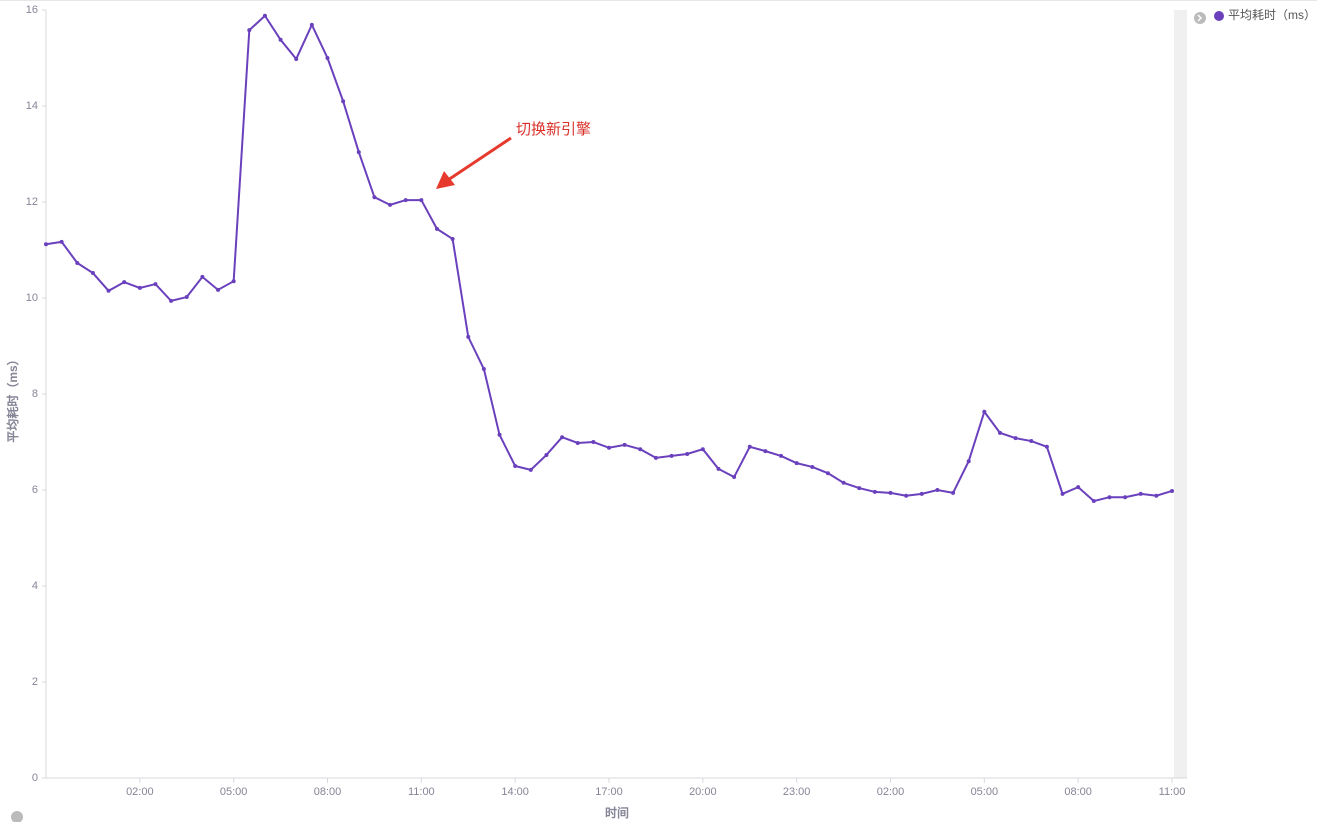 The width and height of the screenshot is (1317, 822). Describe the element at coordinates (35, 778) in the screenshot. I see `y-tick-label: 0` at that location.